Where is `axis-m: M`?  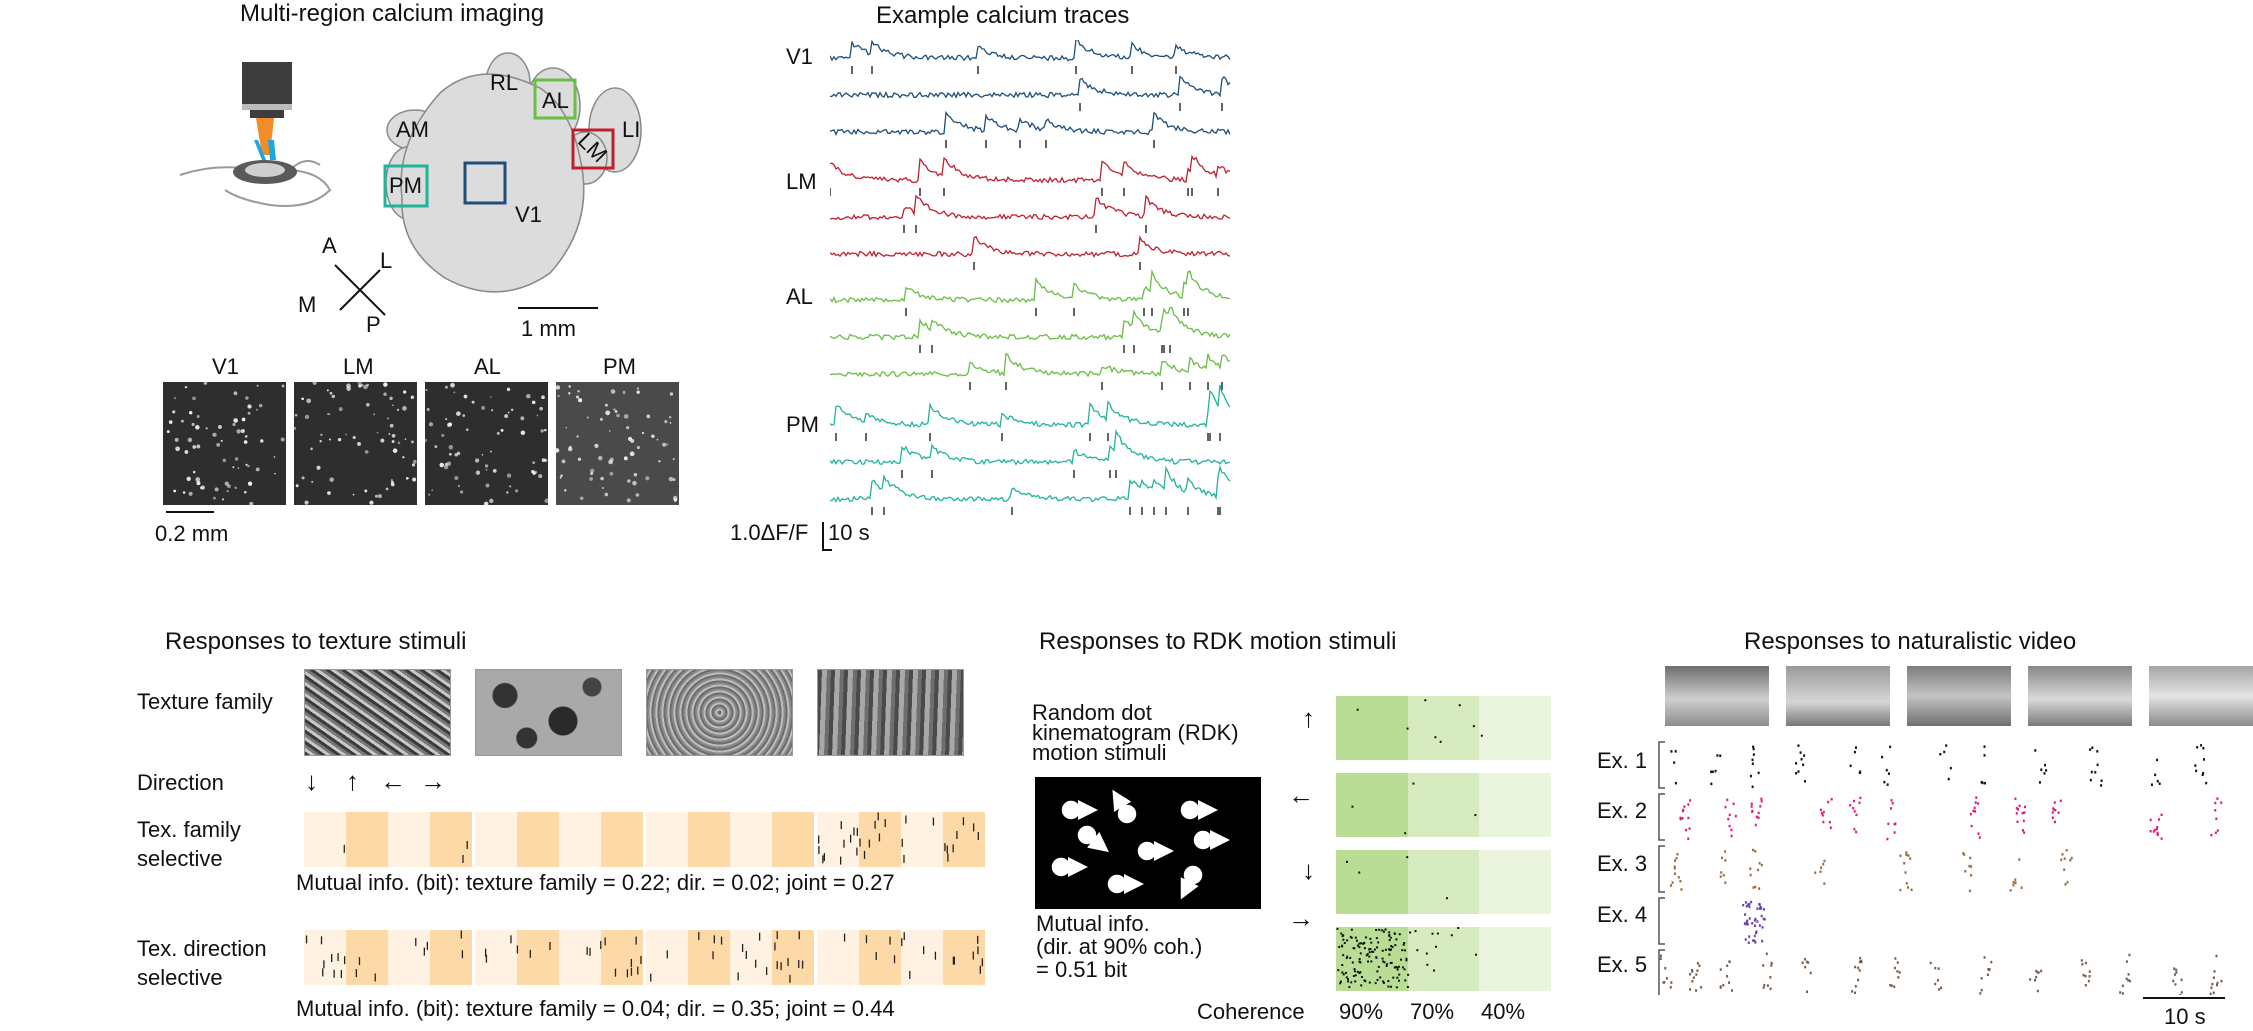 axis-m: M is located at coordinates (307, 304).